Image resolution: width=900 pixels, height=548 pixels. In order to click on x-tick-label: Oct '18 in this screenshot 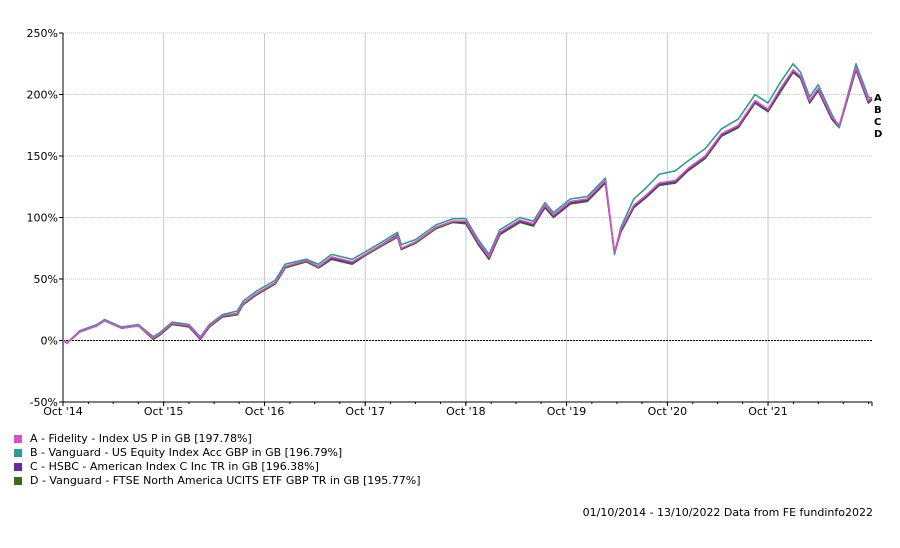, I will do `click(466, 411)`.